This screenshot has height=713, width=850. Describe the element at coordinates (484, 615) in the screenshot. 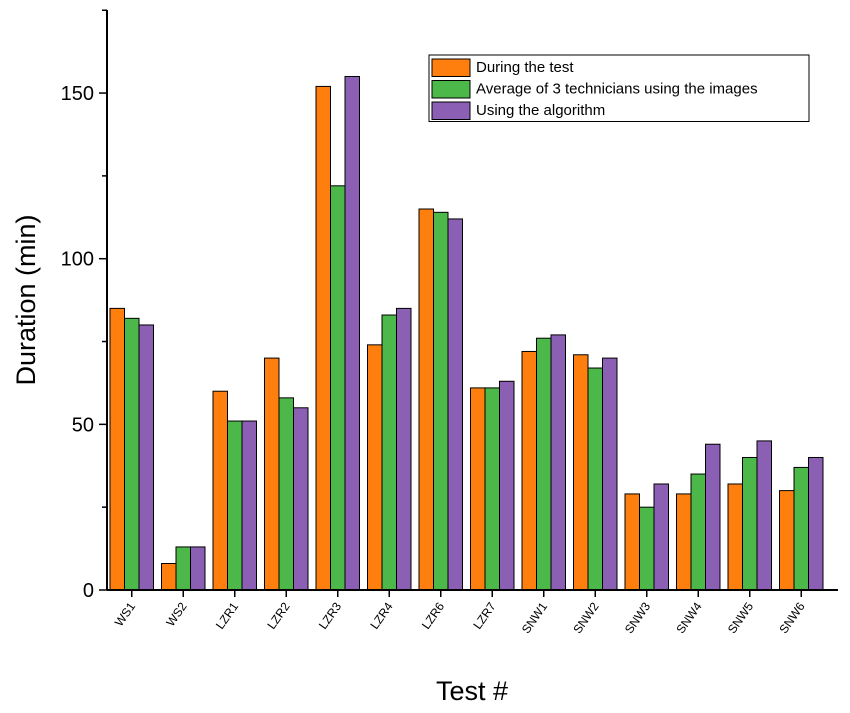

I see `x-tick-label: LZR7` at that location.